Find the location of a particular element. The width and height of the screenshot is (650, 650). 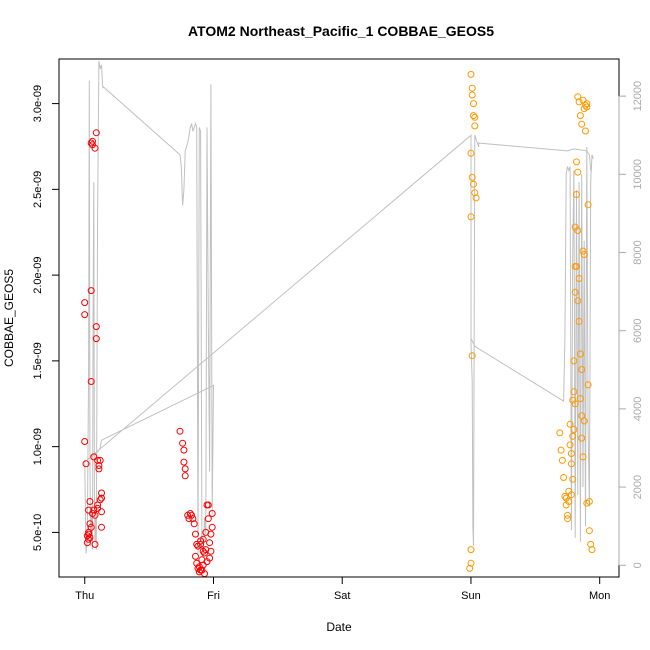

y-axis-right: 0 2000 4000 6000 8000 10000 12000 is located at coordinates (631, 324).